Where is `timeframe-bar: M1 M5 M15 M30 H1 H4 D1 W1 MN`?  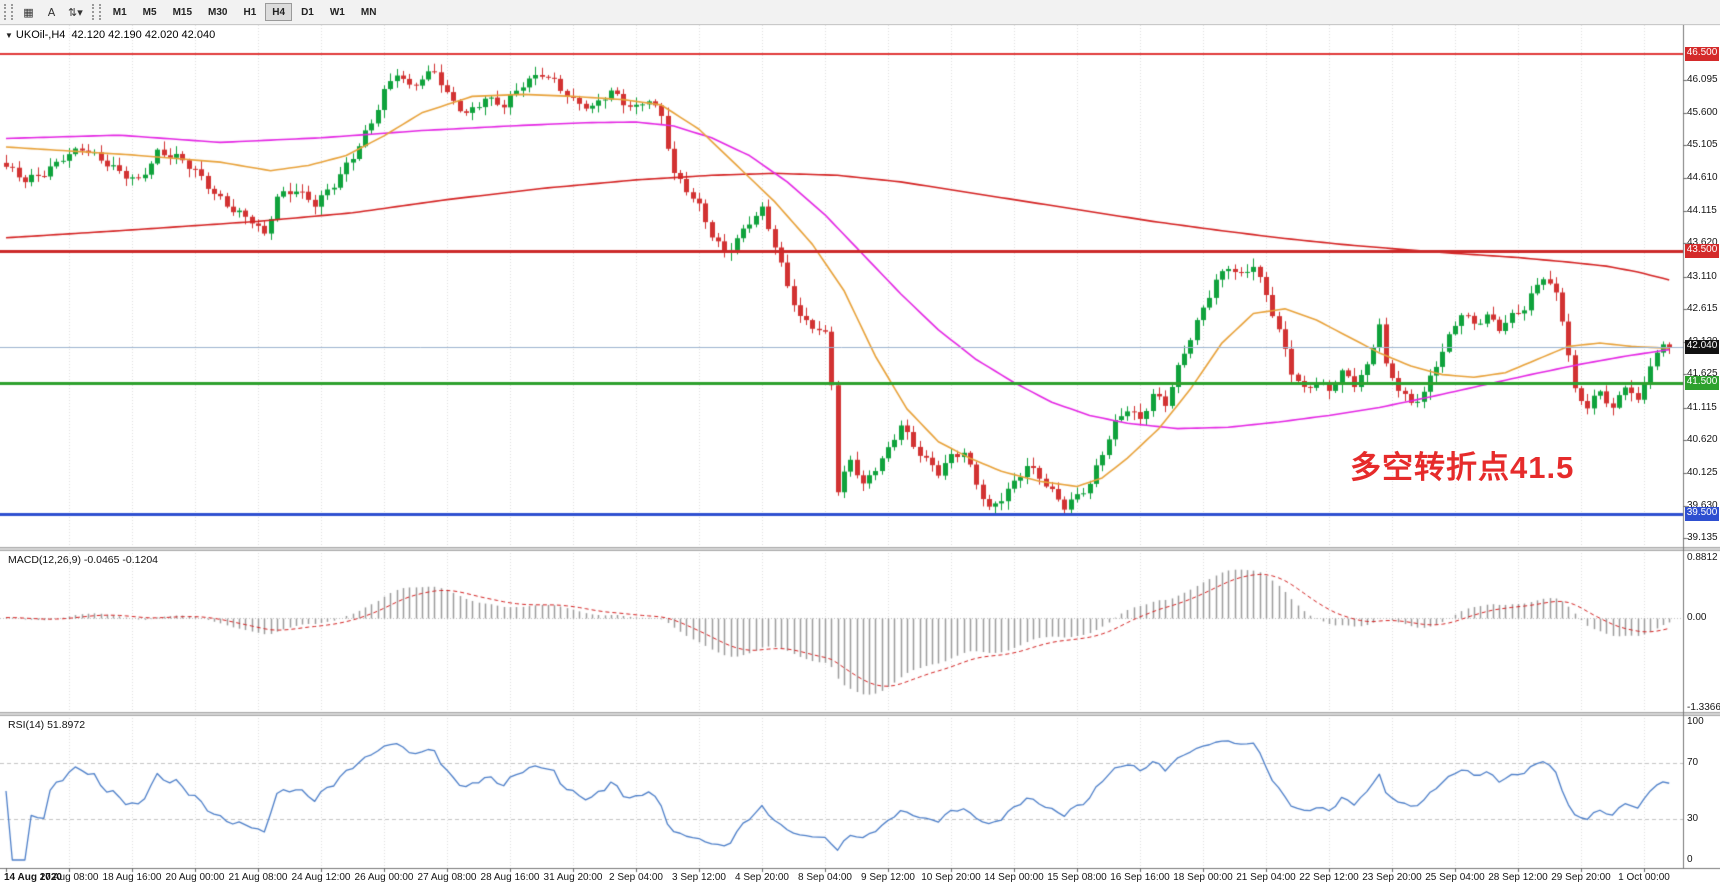 timeframe-bar: M1 M5 M15 M30 H1 H4 D1 W1 MN is located at coordinates (245, 12).